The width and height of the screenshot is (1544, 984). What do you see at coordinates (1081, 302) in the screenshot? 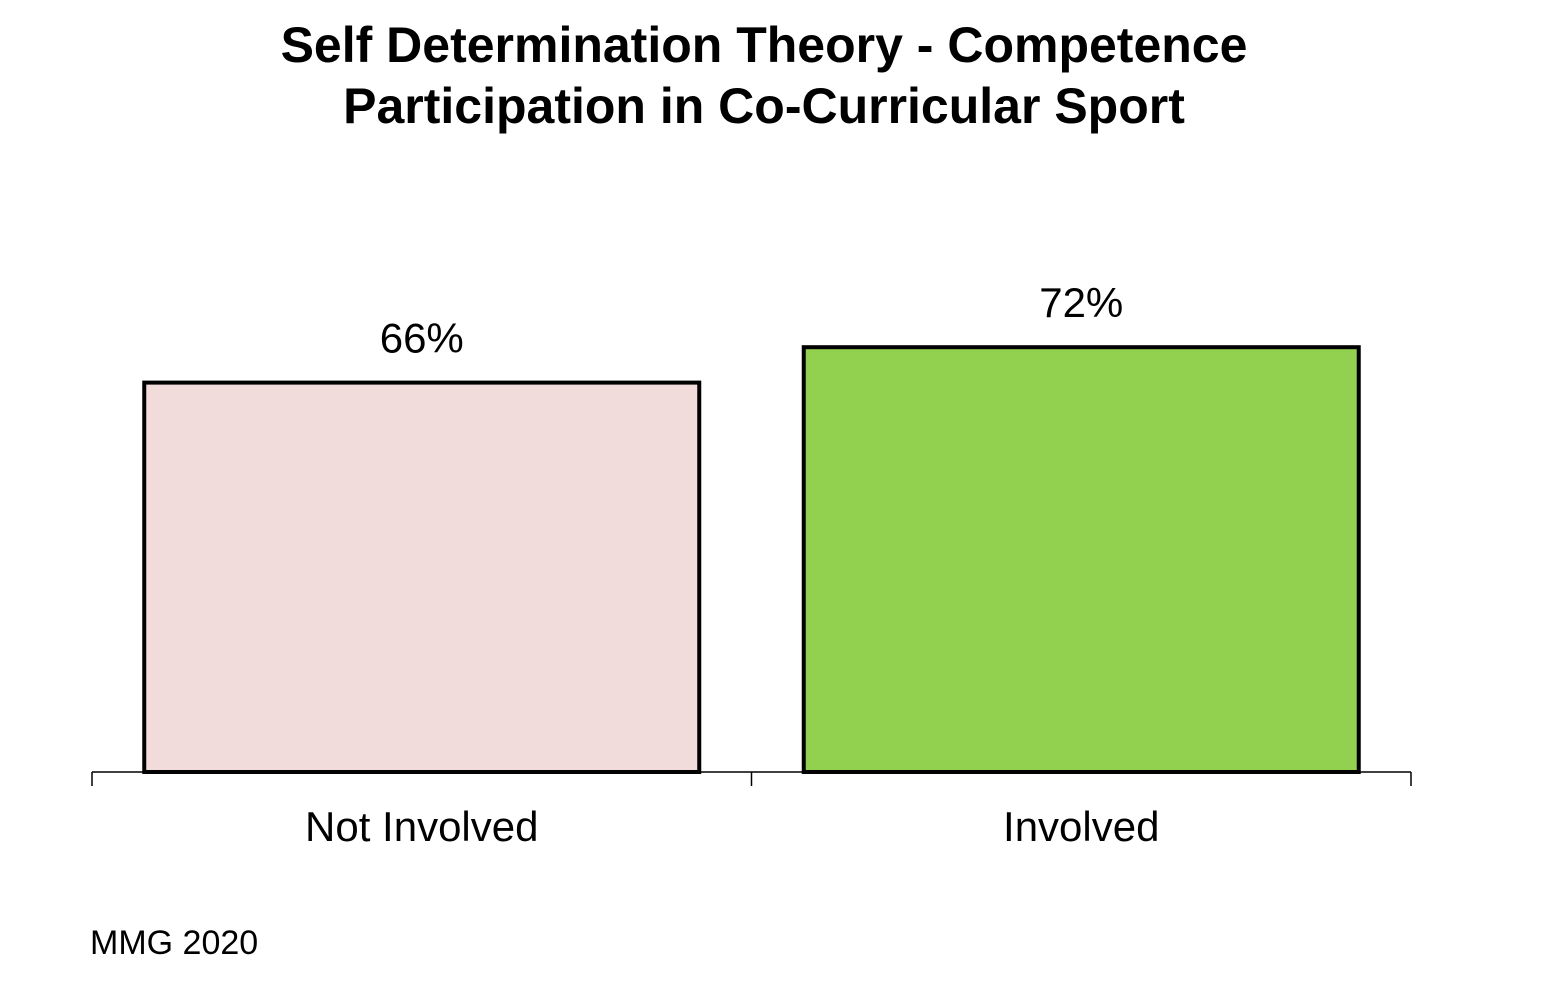
I see `bar-value-label: 72%` at bounding box center [1081, 302].